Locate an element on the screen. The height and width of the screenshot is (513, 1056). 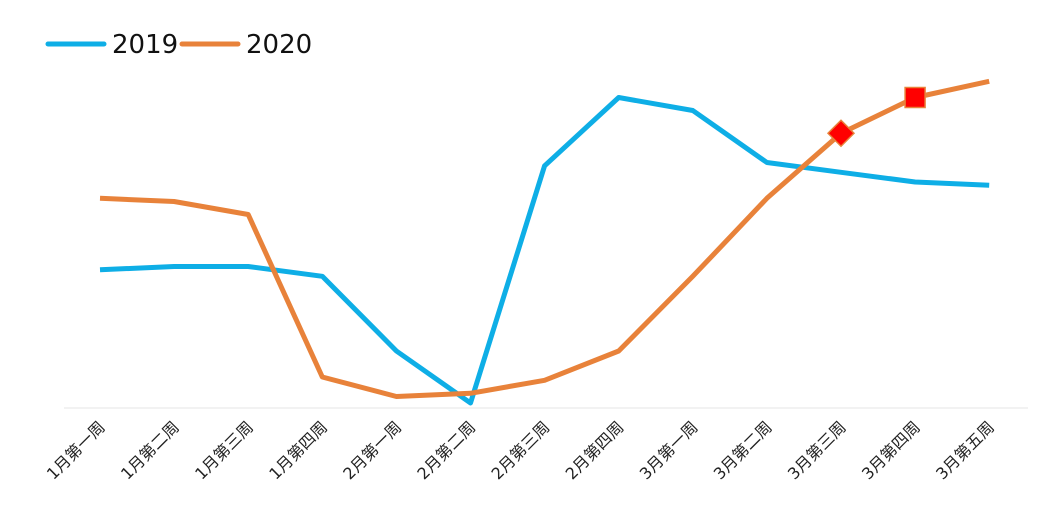
x-tick-label: 3月第二周 is located at coordinates (743, 450).